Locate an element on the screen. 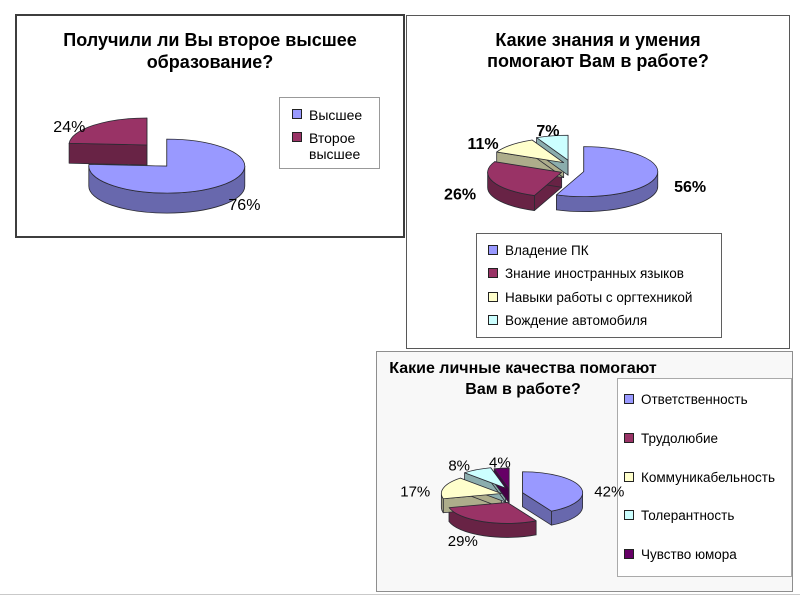 This screenshot has width=800, height=600. legend-item: Высшее is located at coordinates (333, 115).